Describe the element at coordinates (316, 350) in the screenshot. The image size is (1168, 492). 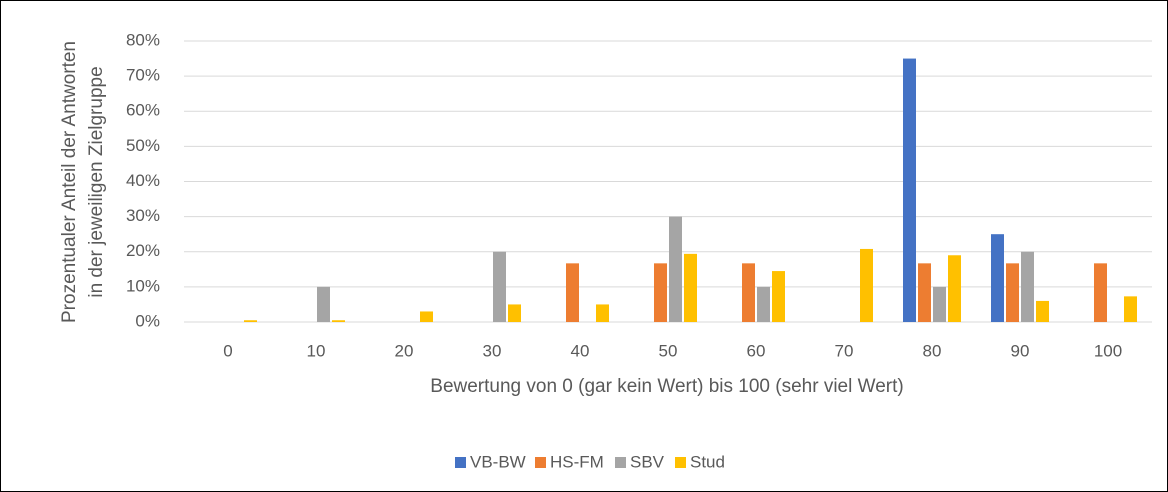
I see `x-tick-label: 10` at that location.